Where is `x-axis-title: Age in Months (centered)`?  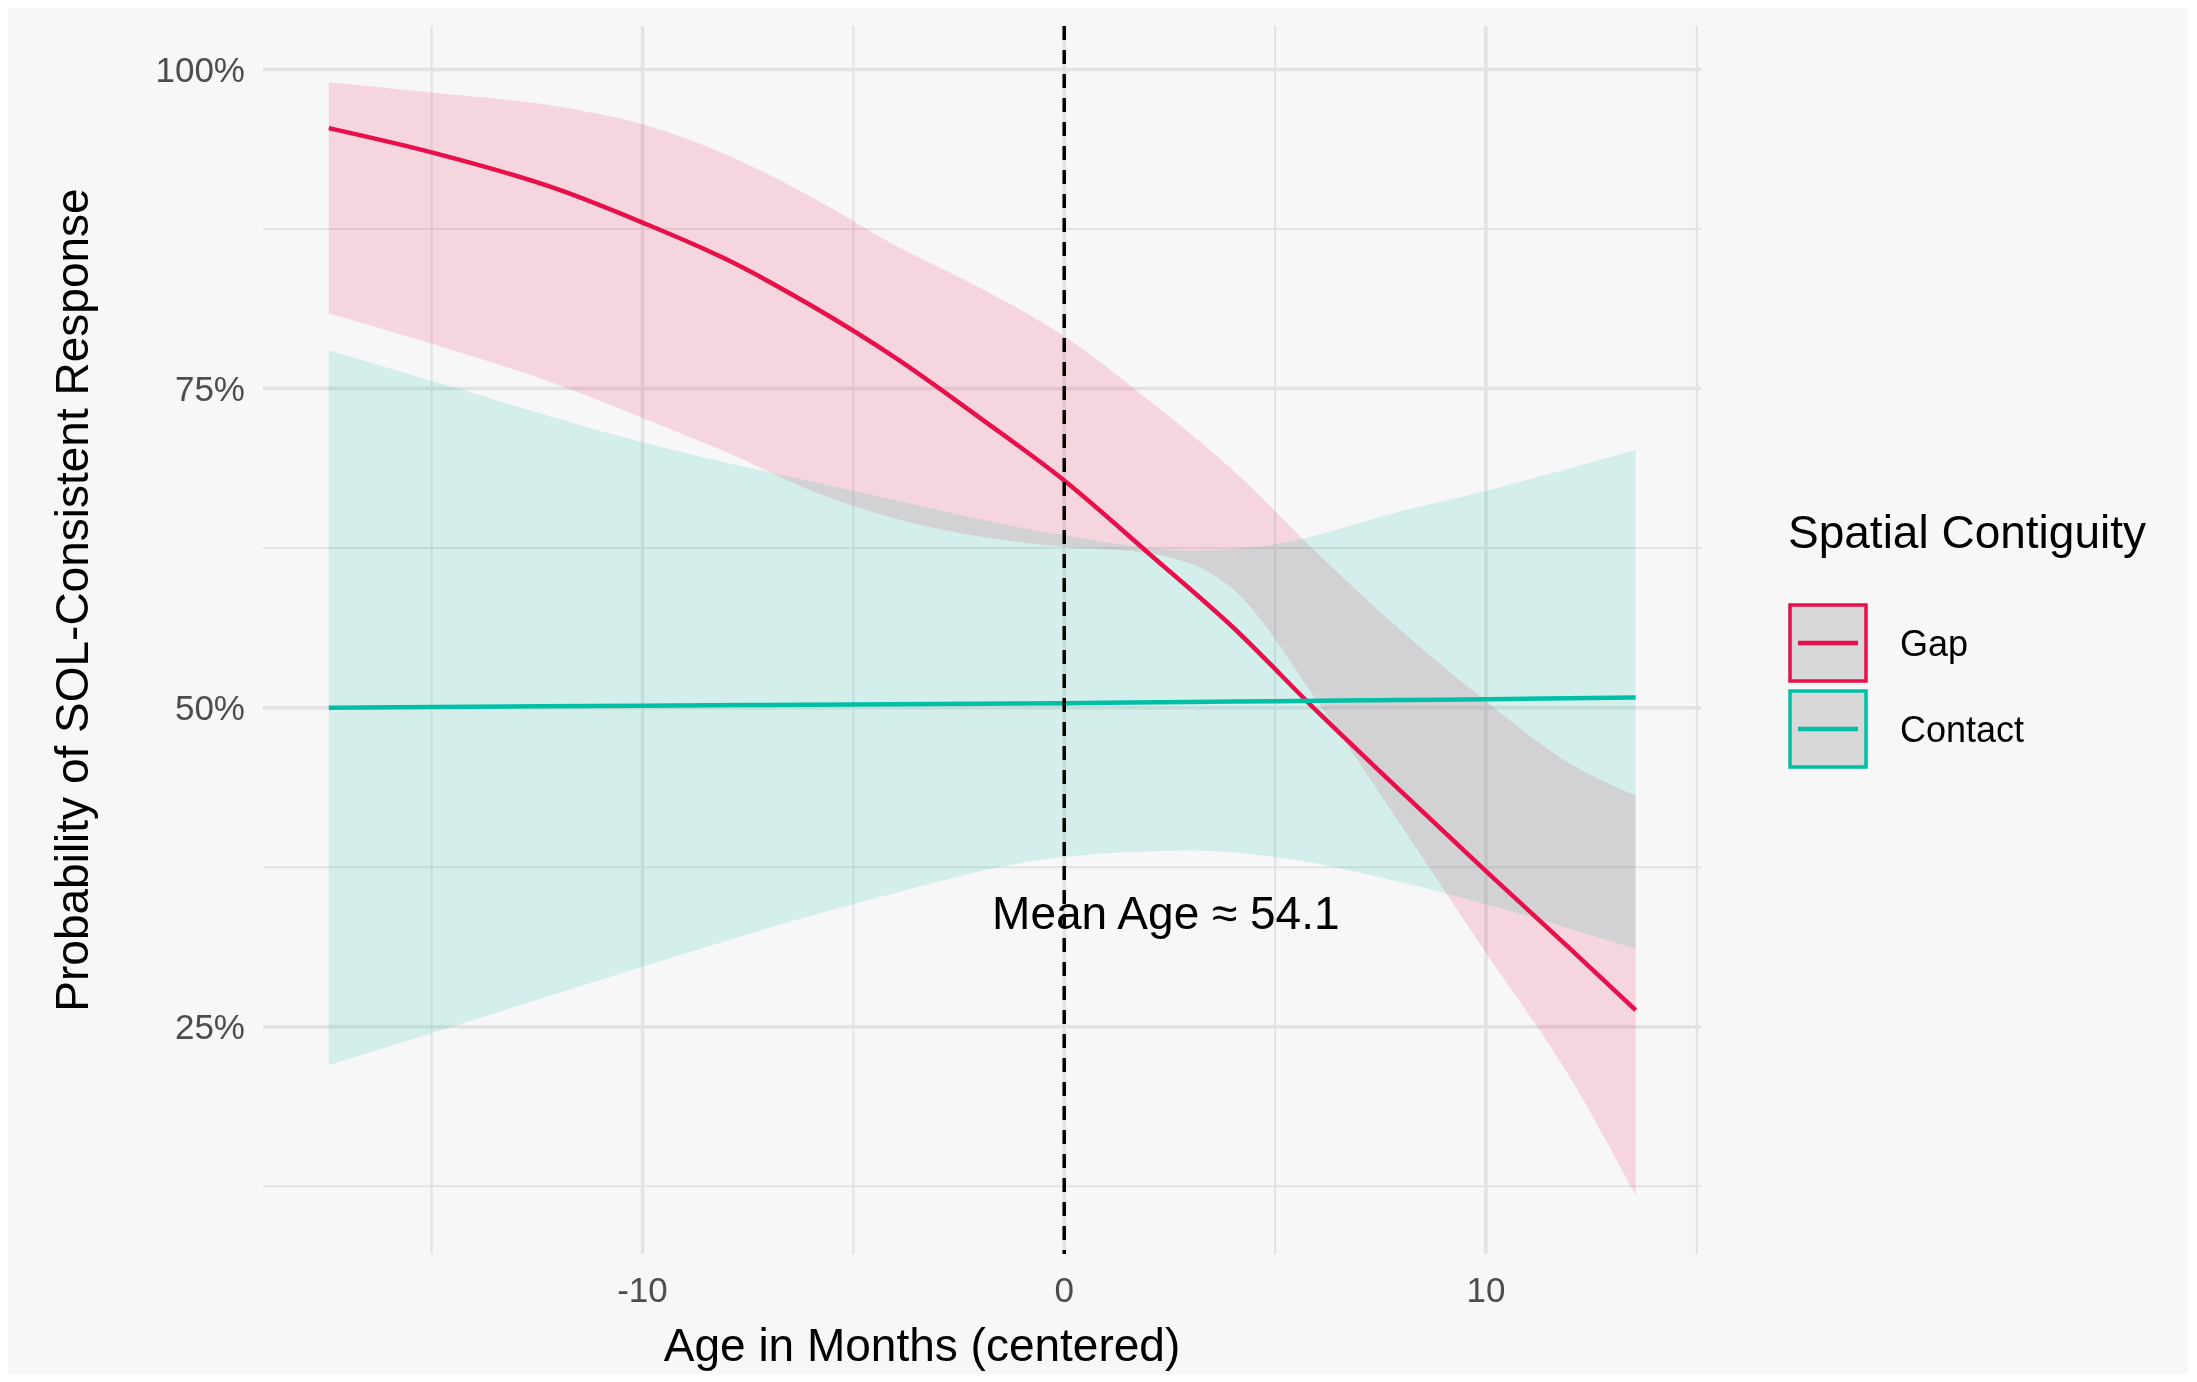
x-axis-title: Age in Months (centered) is located at coordinates (922, 1345).